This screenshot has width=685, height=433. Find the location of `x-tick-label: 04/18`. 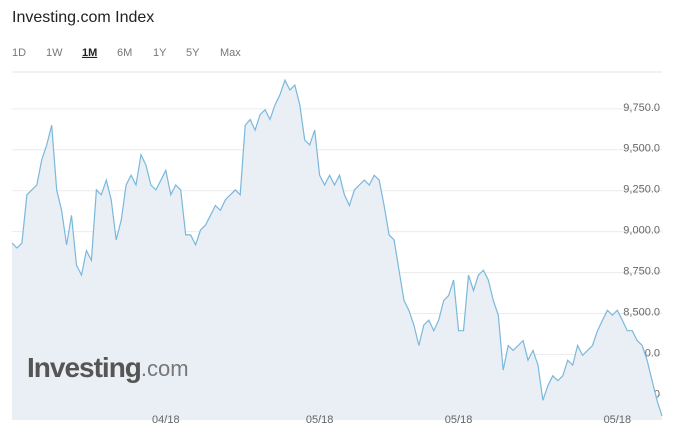

x-tick-label: 04/18 is located at coordinates (166, 420).